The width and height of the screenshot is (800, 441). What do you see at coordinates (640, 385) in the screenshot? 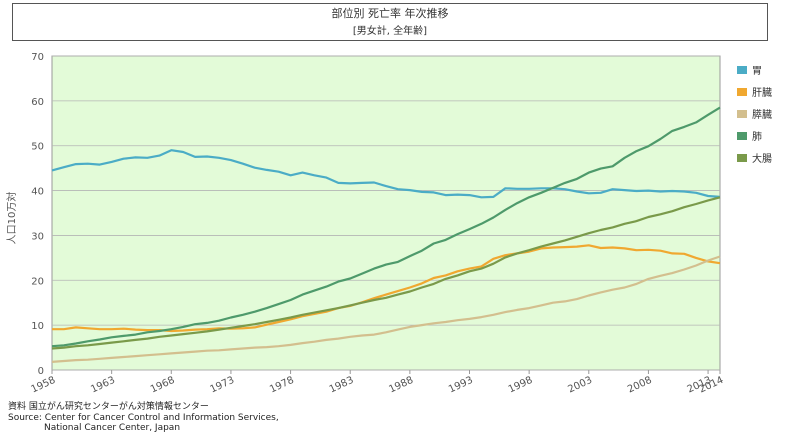
I see `x-tick-label: 2008` at bounding box center [640, 385].